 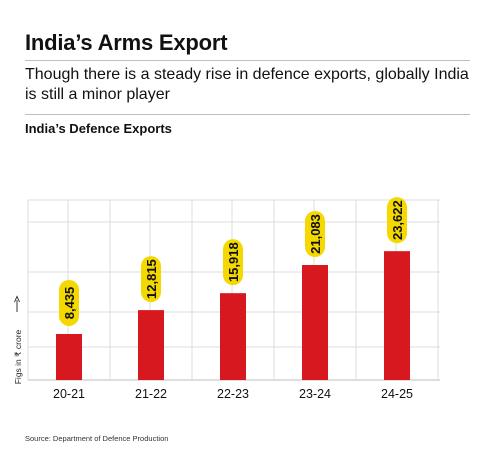 What do you see at coordinates (315, 394) in the screenshot?
I see `x-tick-label: 23-24` at bounding box center [315, 394].